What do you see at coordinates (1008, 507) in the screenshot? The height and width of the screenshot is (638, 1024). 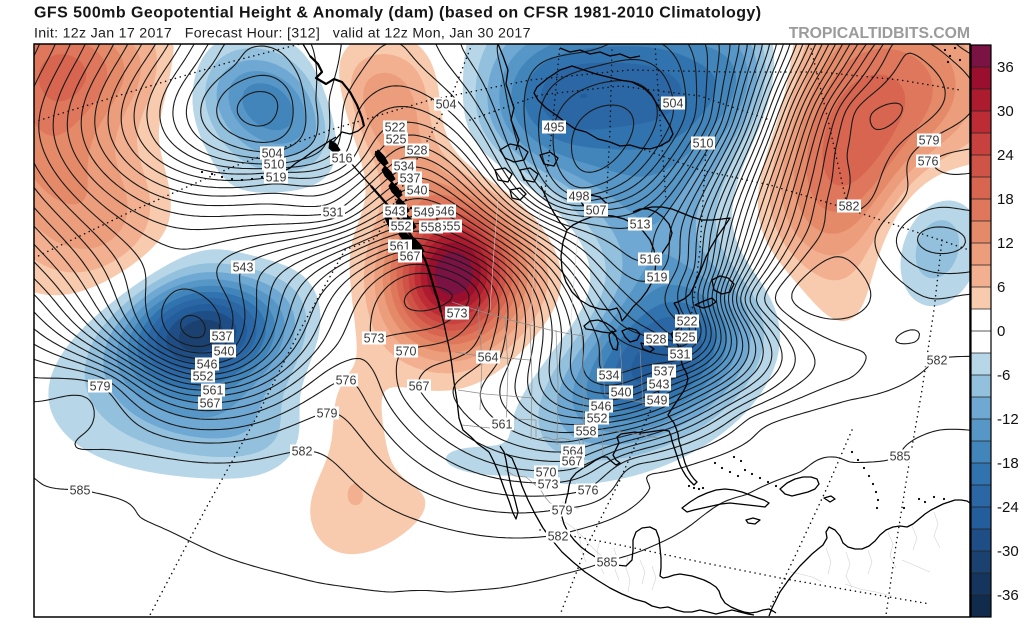 I see `svg-text: -24` at bounding box center [1008, 507].